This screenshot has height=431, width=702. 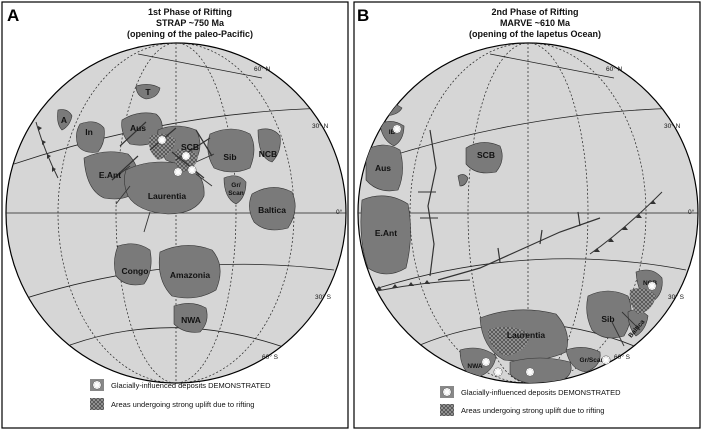 I want to click on continent-nwa, so click(x=190, y=318).